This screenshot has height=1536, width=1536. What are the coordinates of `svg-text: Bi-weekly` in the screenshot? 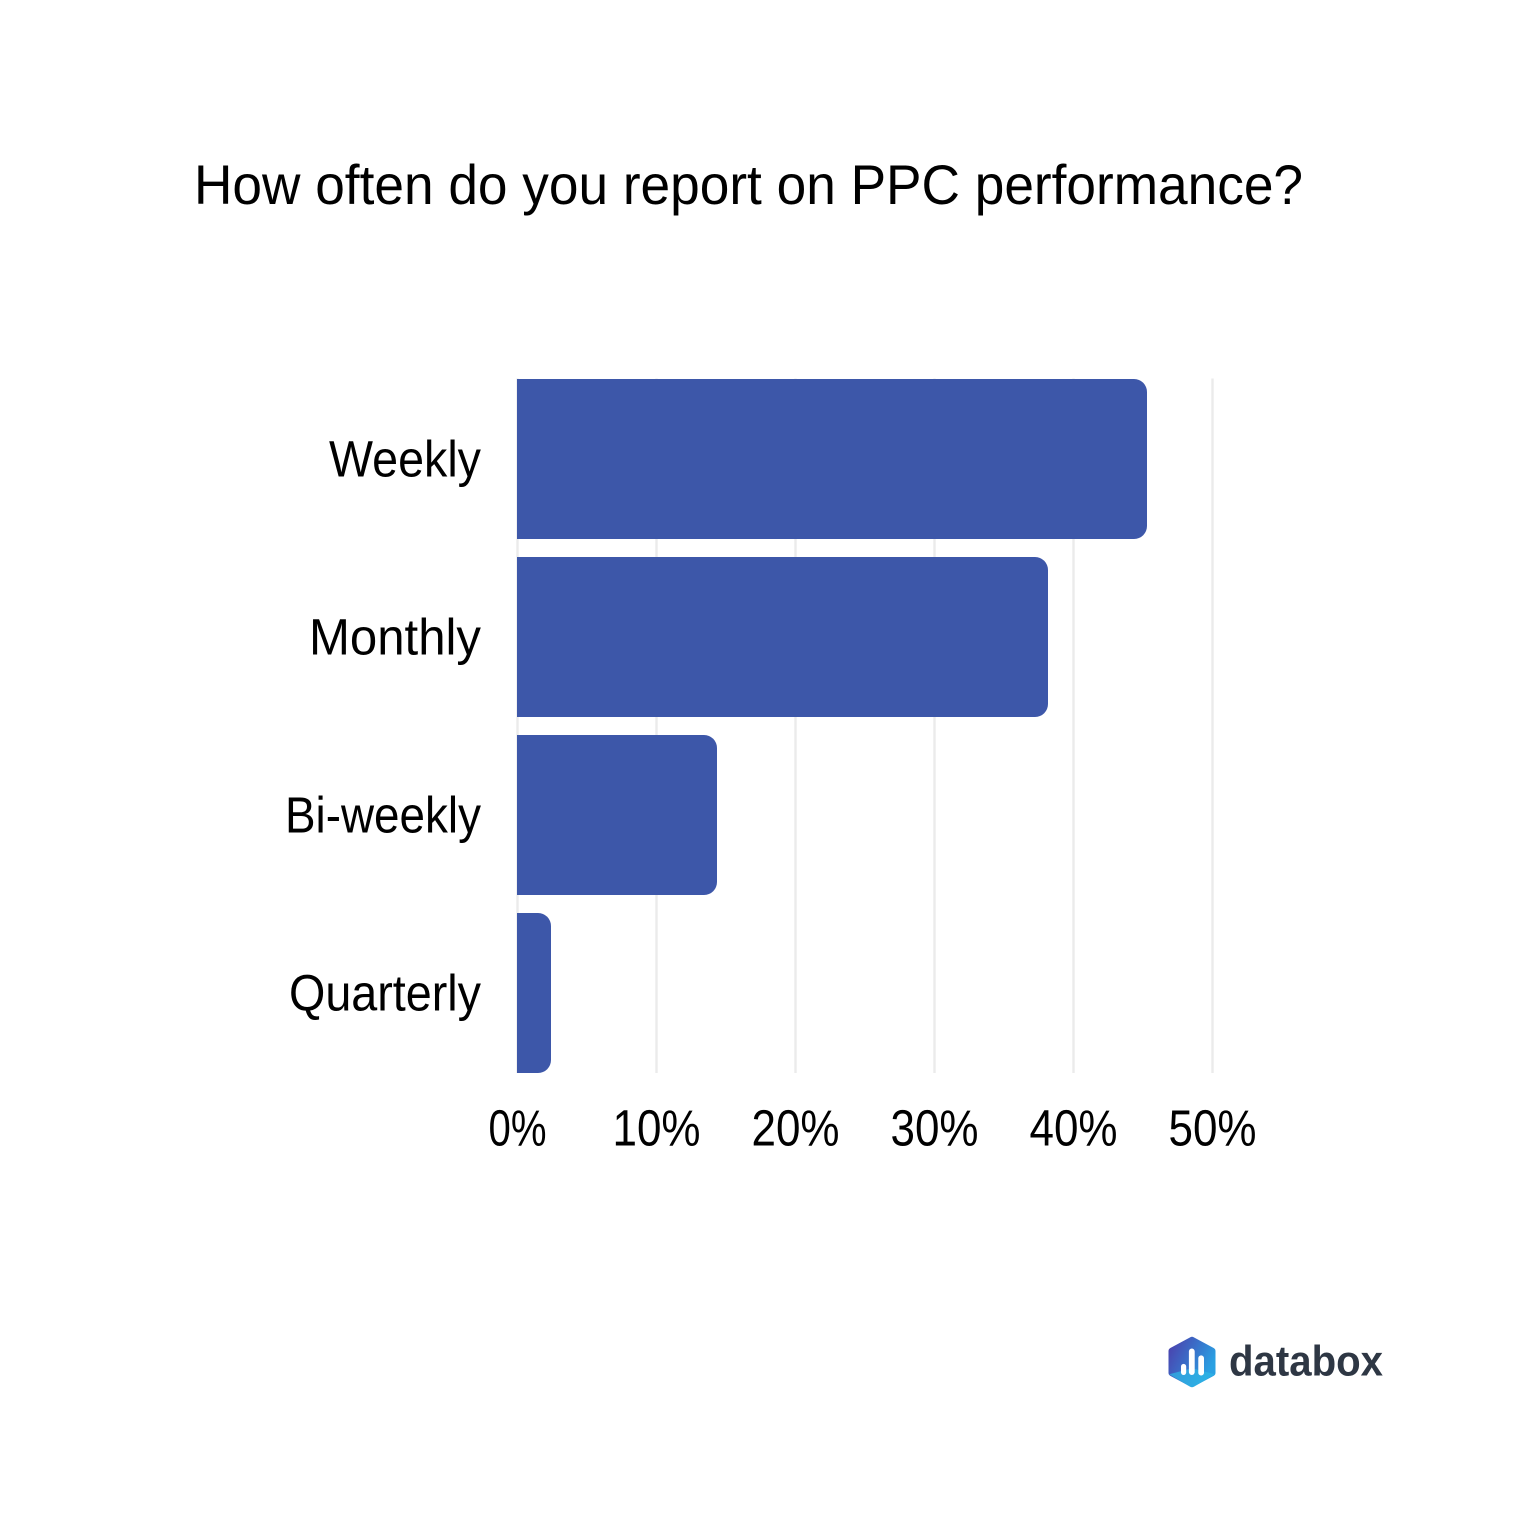 It's located at (383, 815).